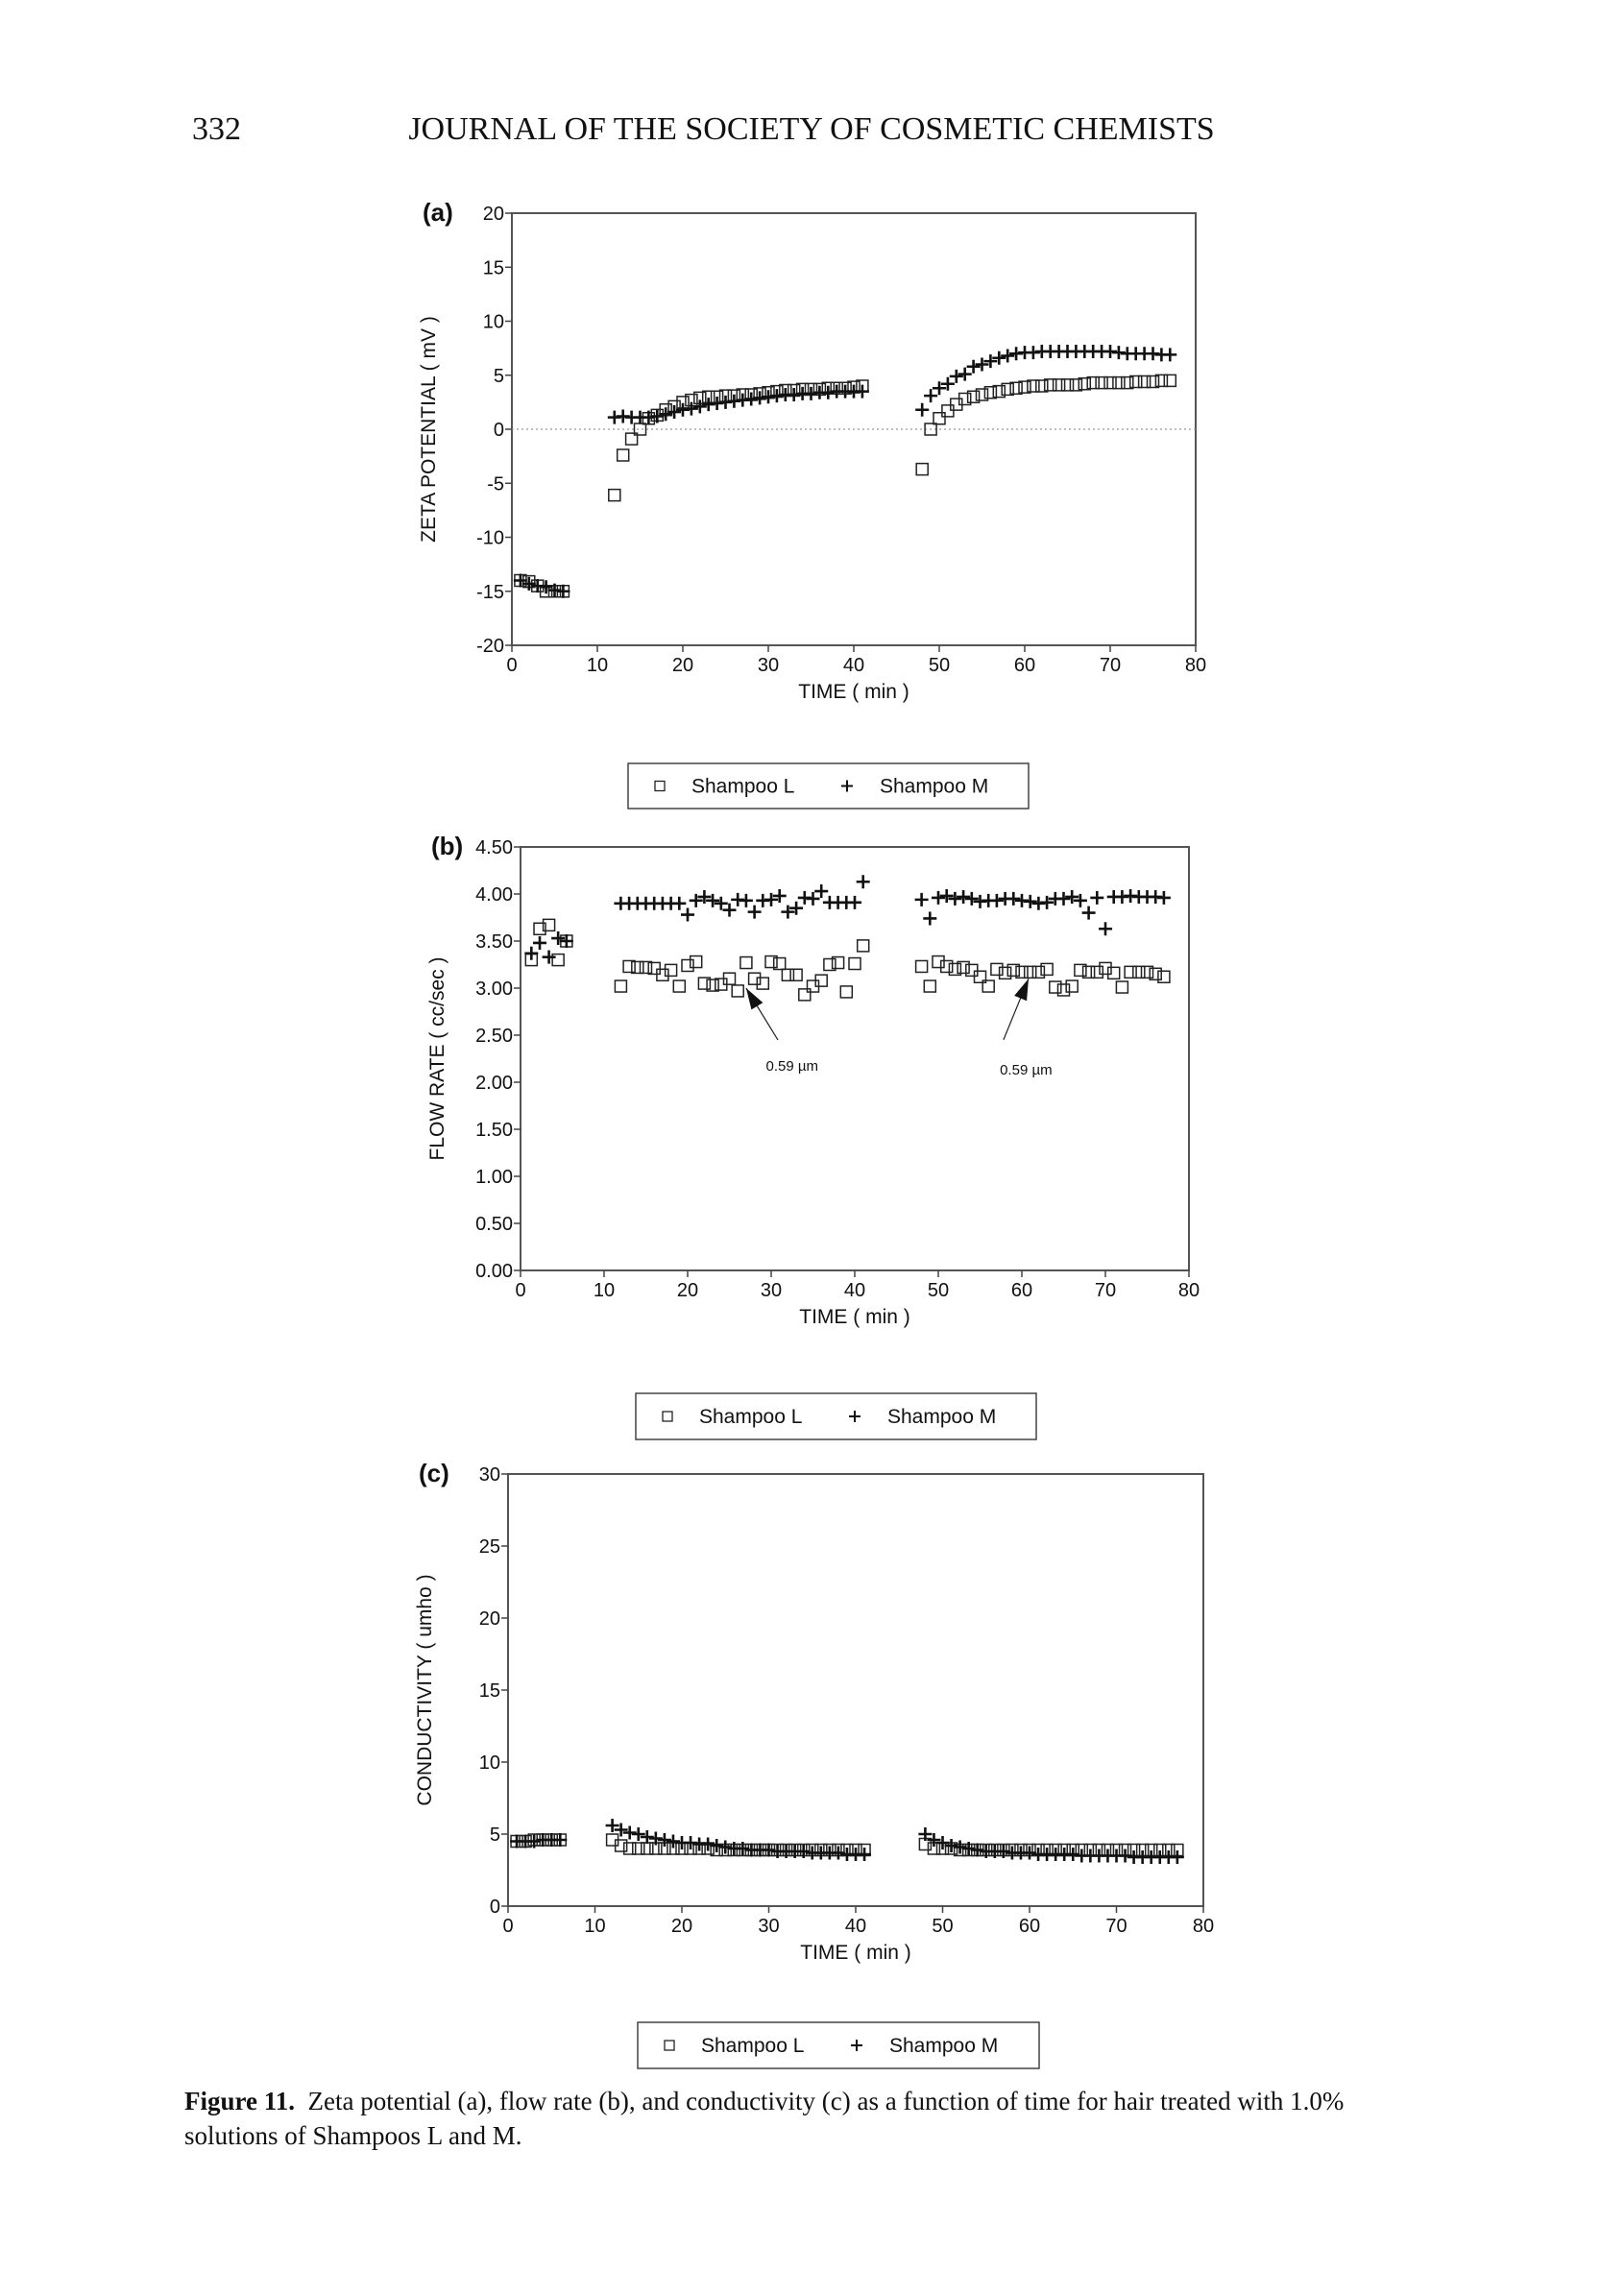 The height and width of the screenshot is (2296, 1600). I want to click on legend-plus-icon, so click(855, 1416).